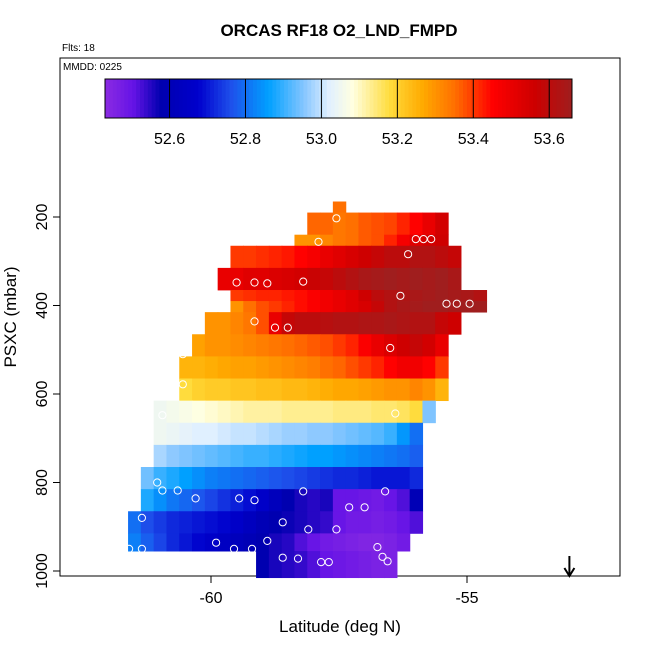 This screenshot has width=650, height=650. Describe the element at coordinates (42, 217) in the screenshot. I see `y-tick-label: 200` at that location.